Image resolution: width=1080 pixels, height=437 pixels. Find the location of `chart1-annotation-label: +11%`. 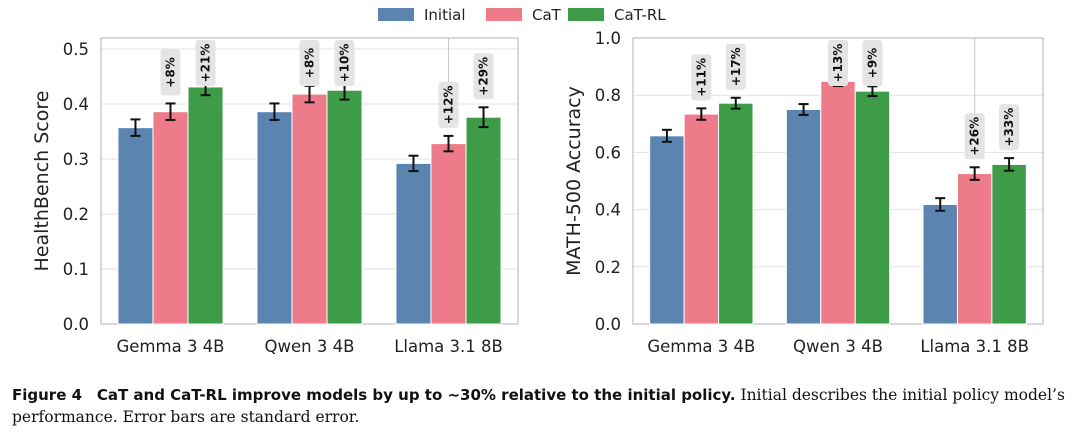

chart1-annotation-label: +11% is located at coordinates (701, 77).